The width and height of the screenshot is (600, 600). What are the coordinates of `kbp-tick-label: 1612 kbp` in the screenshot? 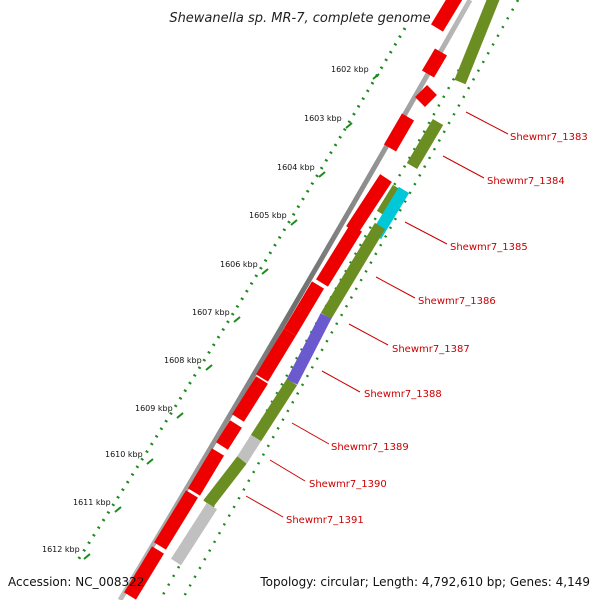 It's located at (61, 549).